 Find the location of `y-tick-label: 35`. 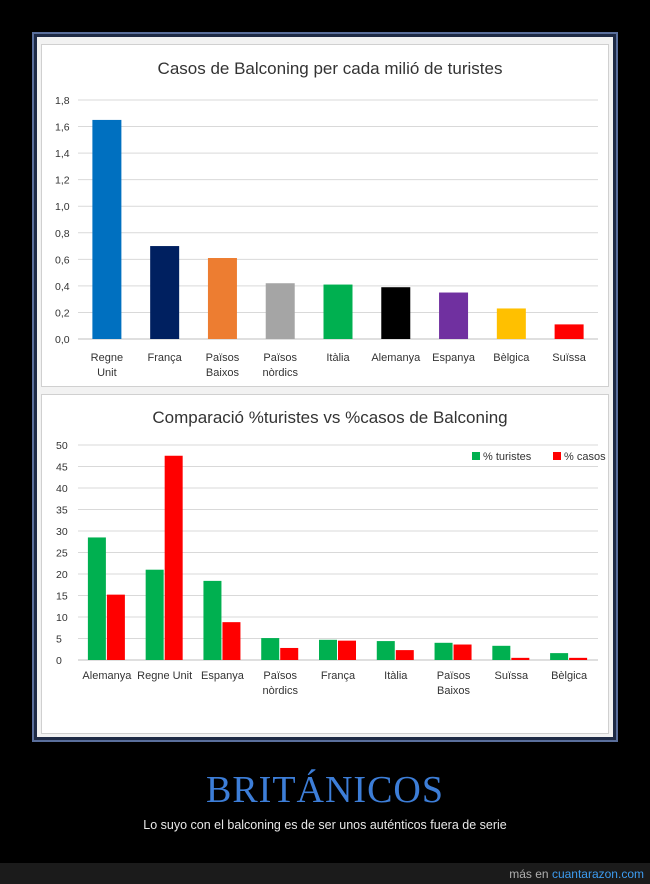

y-tick-label: 35 is located at coordinates (62, 511).